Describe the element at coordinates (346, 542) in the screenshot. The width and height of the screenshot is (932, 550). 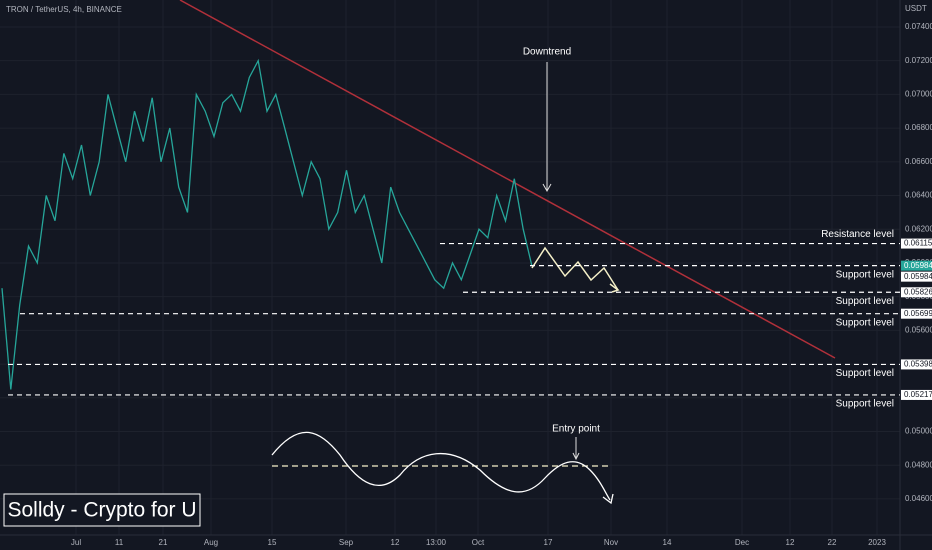
I see `x-tick-label: Sep` at that location.